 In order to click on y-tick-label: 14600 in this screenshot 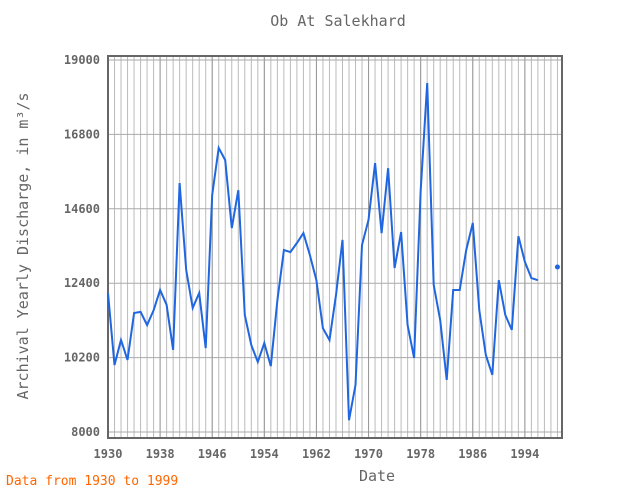, I will do `click(82, 209)`.